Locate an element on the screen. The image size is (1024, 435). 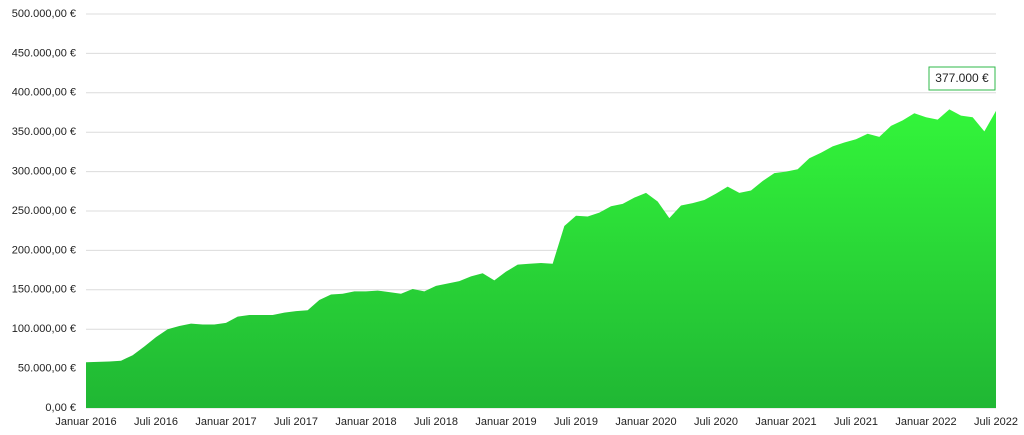
tooltip-box is located at coordinates (962, 78).